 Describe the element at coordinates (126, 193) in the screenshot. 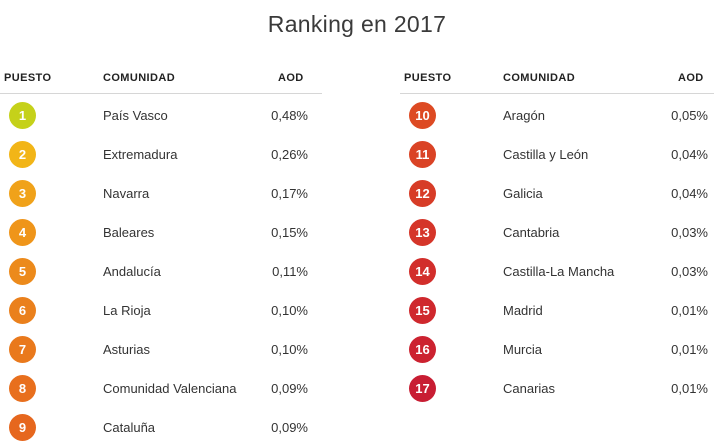

I see `community-name: Navarra` at that location.